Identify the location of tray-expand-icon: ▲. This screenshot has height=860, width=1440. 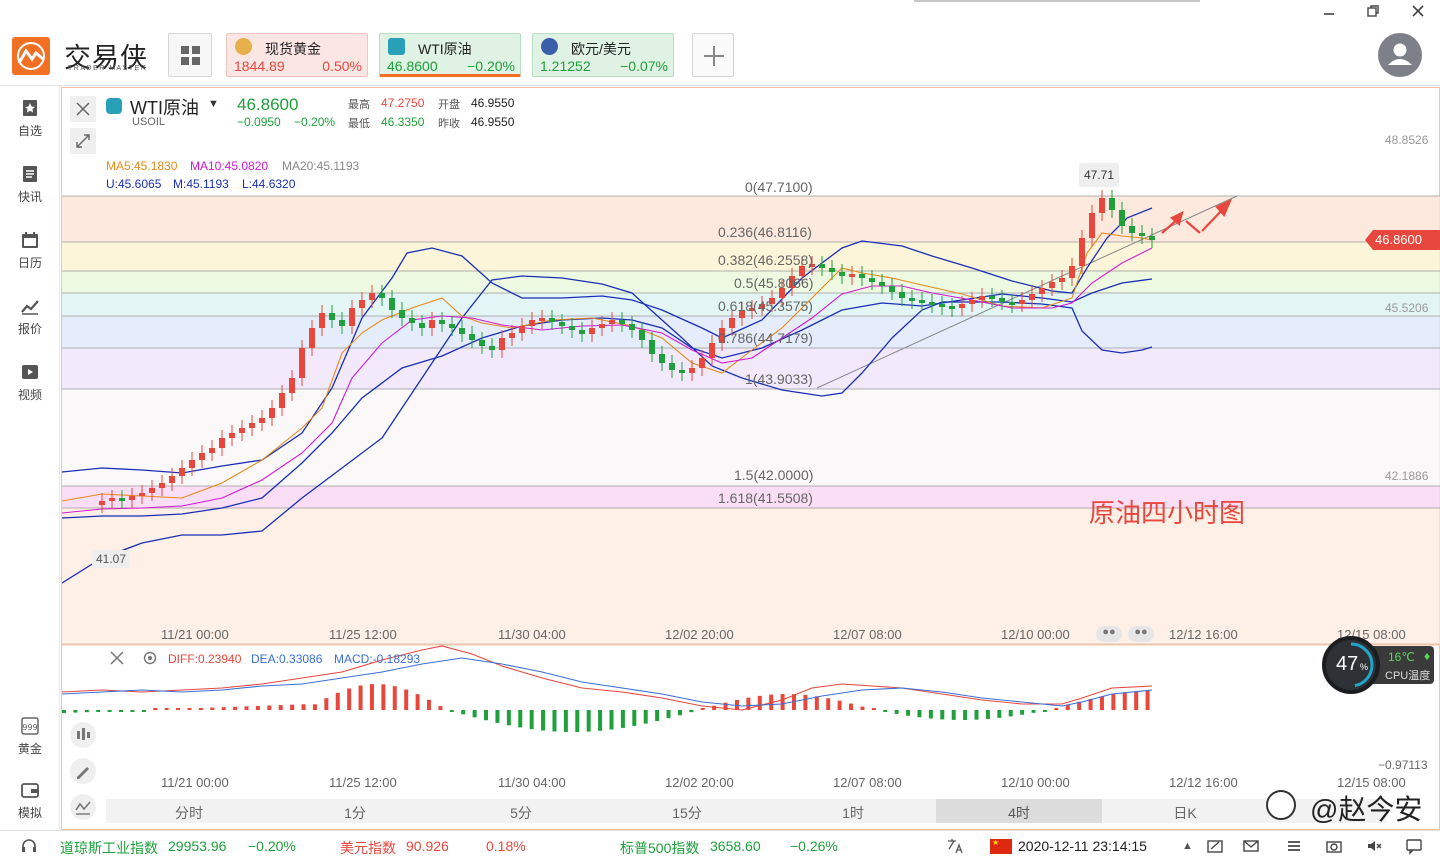
(1187, 846).